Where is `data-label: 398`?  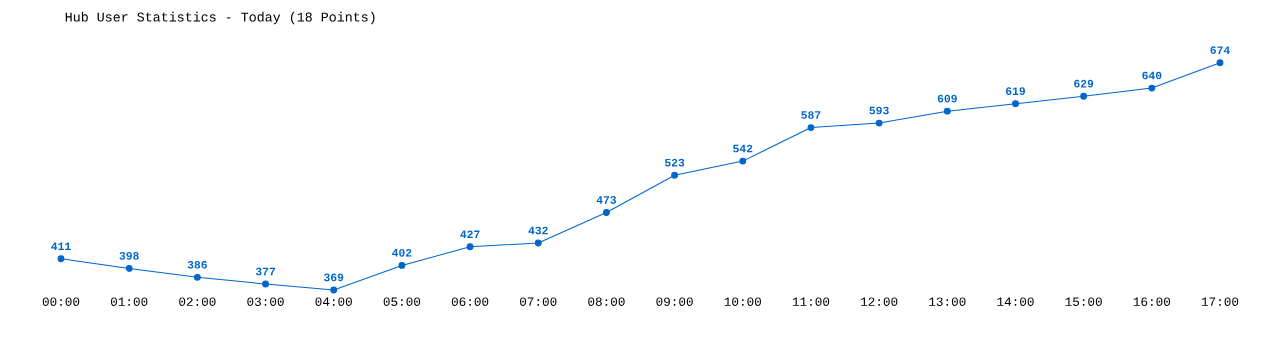 data-label: 398 is located at coordinates (129, 255).